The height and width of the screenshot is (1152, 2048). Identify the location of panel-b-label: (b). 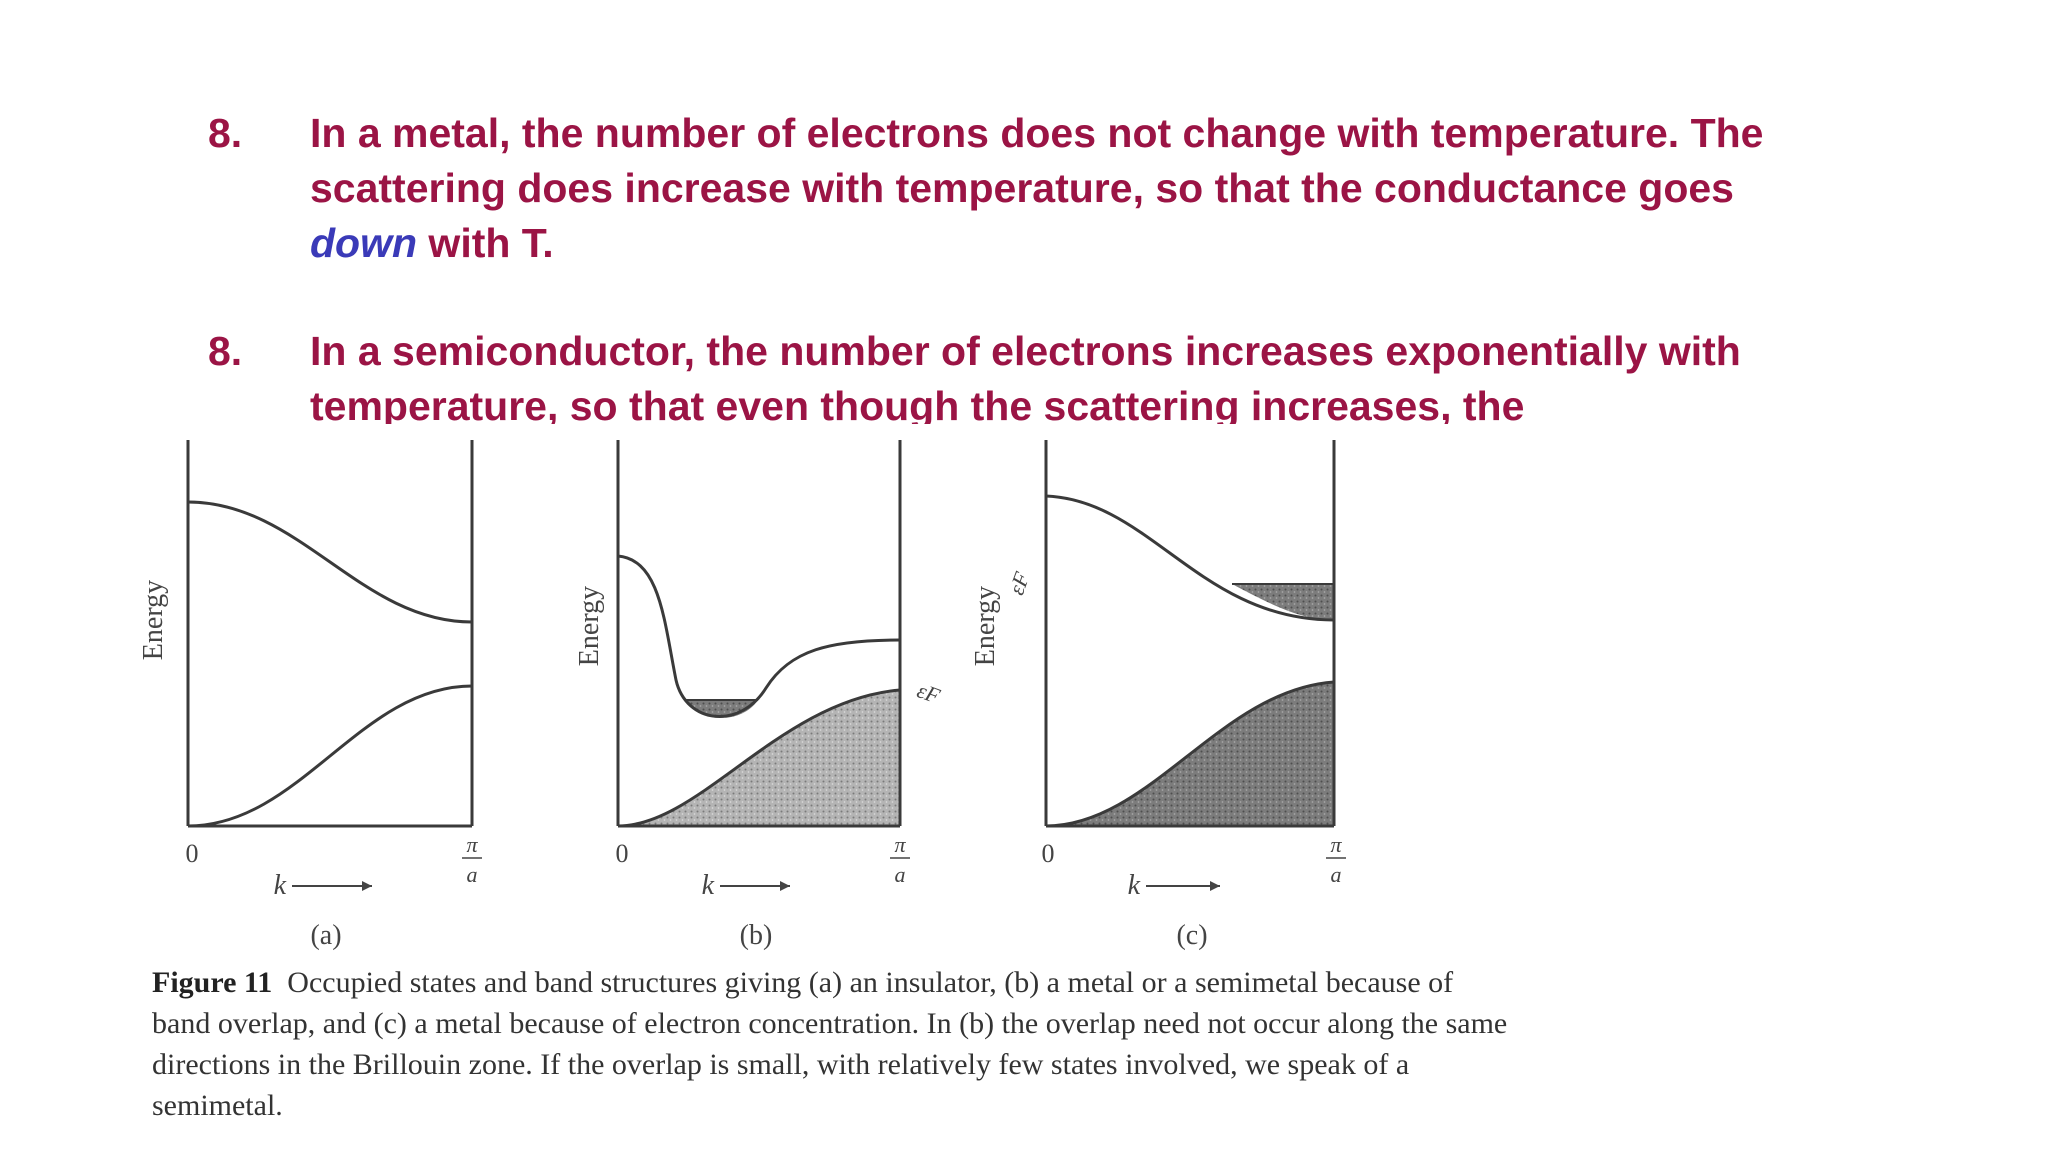
(756, 935).